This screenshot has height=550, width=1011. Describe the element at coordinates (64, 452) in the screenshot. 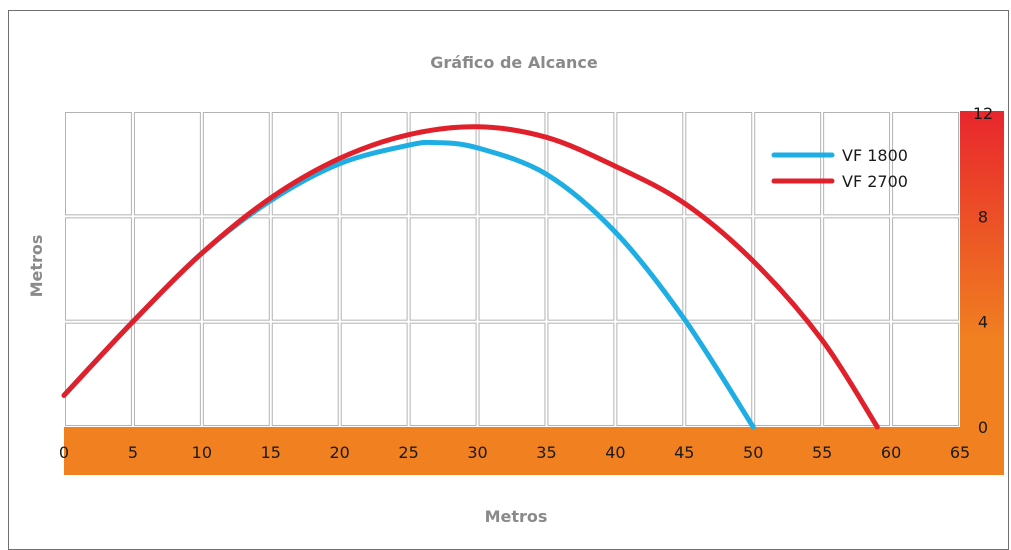

I see `x-tick-label: 0` at that location.